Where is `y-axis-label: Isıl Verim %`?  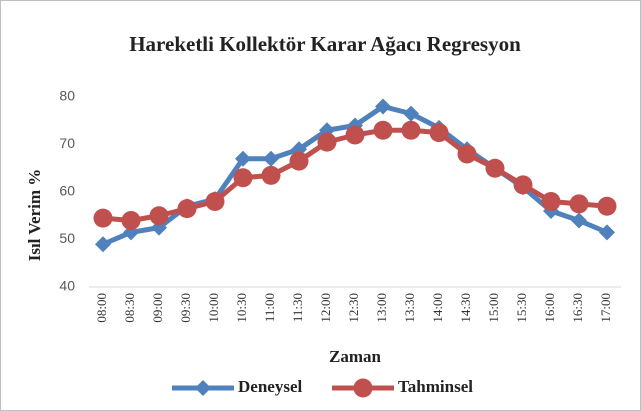 y-axis-label: Isıl Verim % is located at coordinates (34, 215).